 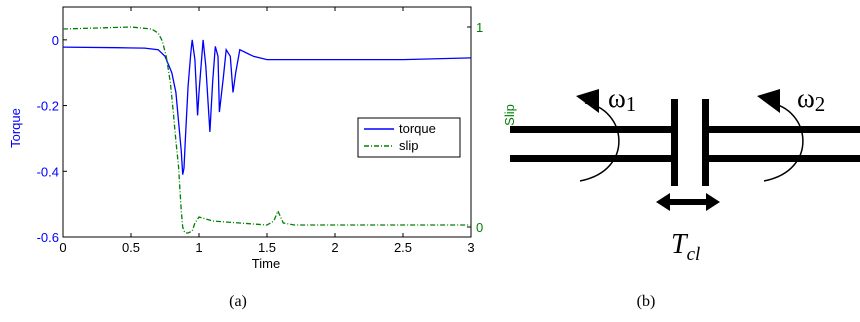 I want to click on left-shaft-lower, so click(x=594, y=158).